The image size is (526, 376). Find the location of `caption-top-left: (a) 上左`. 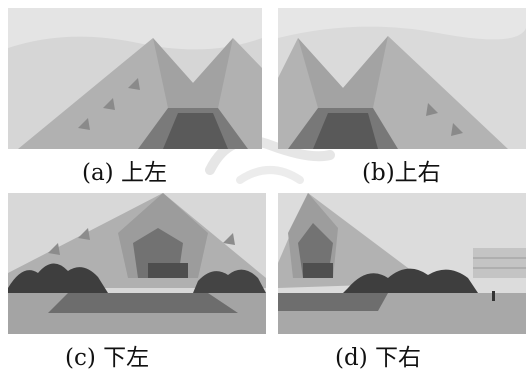

caption-top-left: (a) 上左 is located at coordinates (124, 173).